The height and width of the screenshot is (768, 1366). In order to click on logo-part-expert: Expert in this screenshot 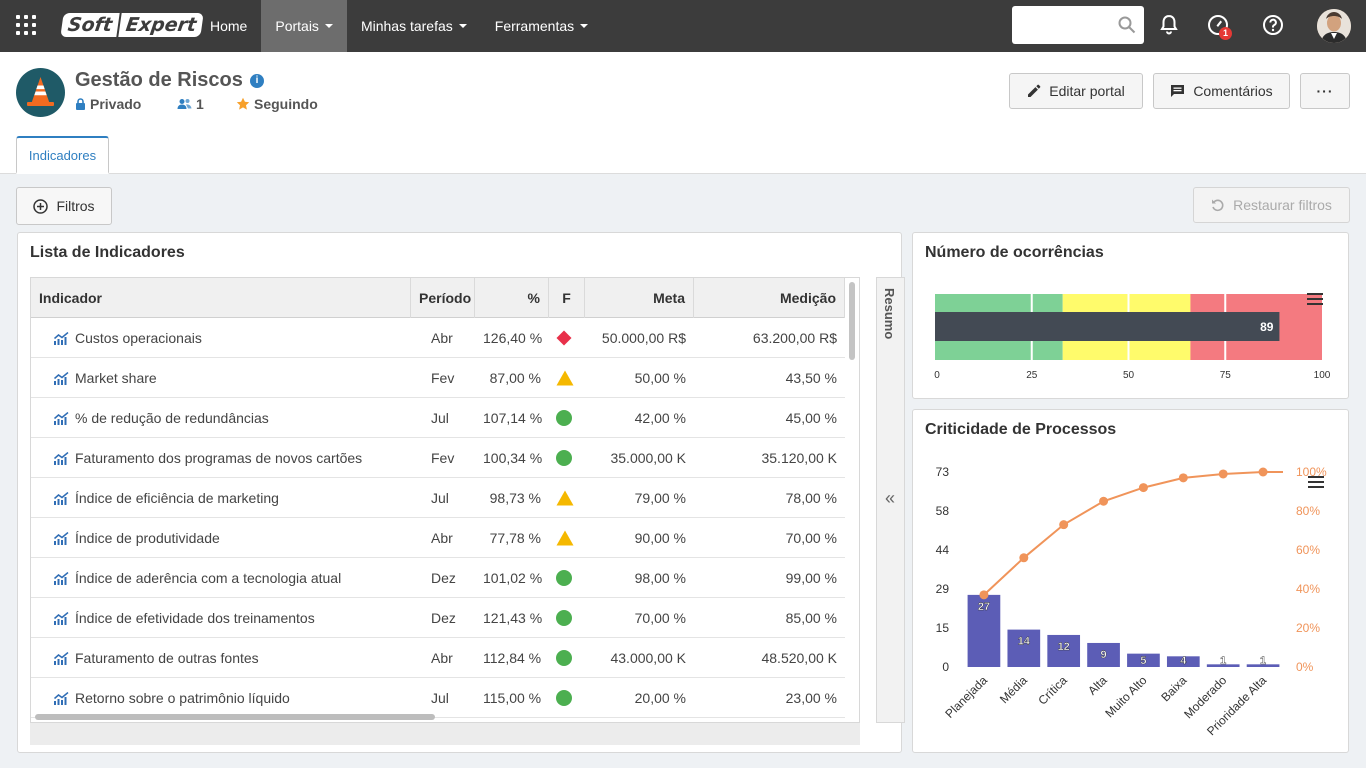, I will do `click(161, 25)`.